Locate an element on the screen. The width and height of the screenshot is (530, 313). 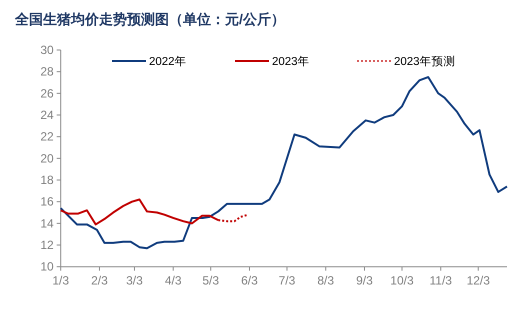
chart-title: 全国生猪均价走势预测图（单位：元/公斤） is located at coordinates (149, 19).